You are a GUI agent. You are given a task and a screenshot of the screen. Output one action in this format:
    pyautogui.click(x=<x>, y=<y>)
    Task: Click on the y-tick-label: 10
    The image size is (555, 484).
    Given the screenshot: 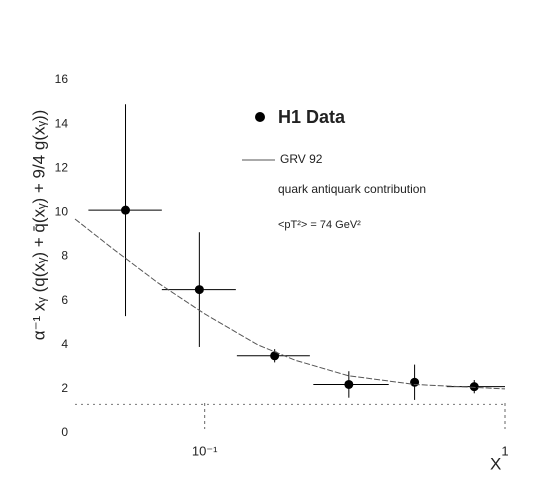 What is the action you would take?
    pyautogui.click(x=62, y=212)
    